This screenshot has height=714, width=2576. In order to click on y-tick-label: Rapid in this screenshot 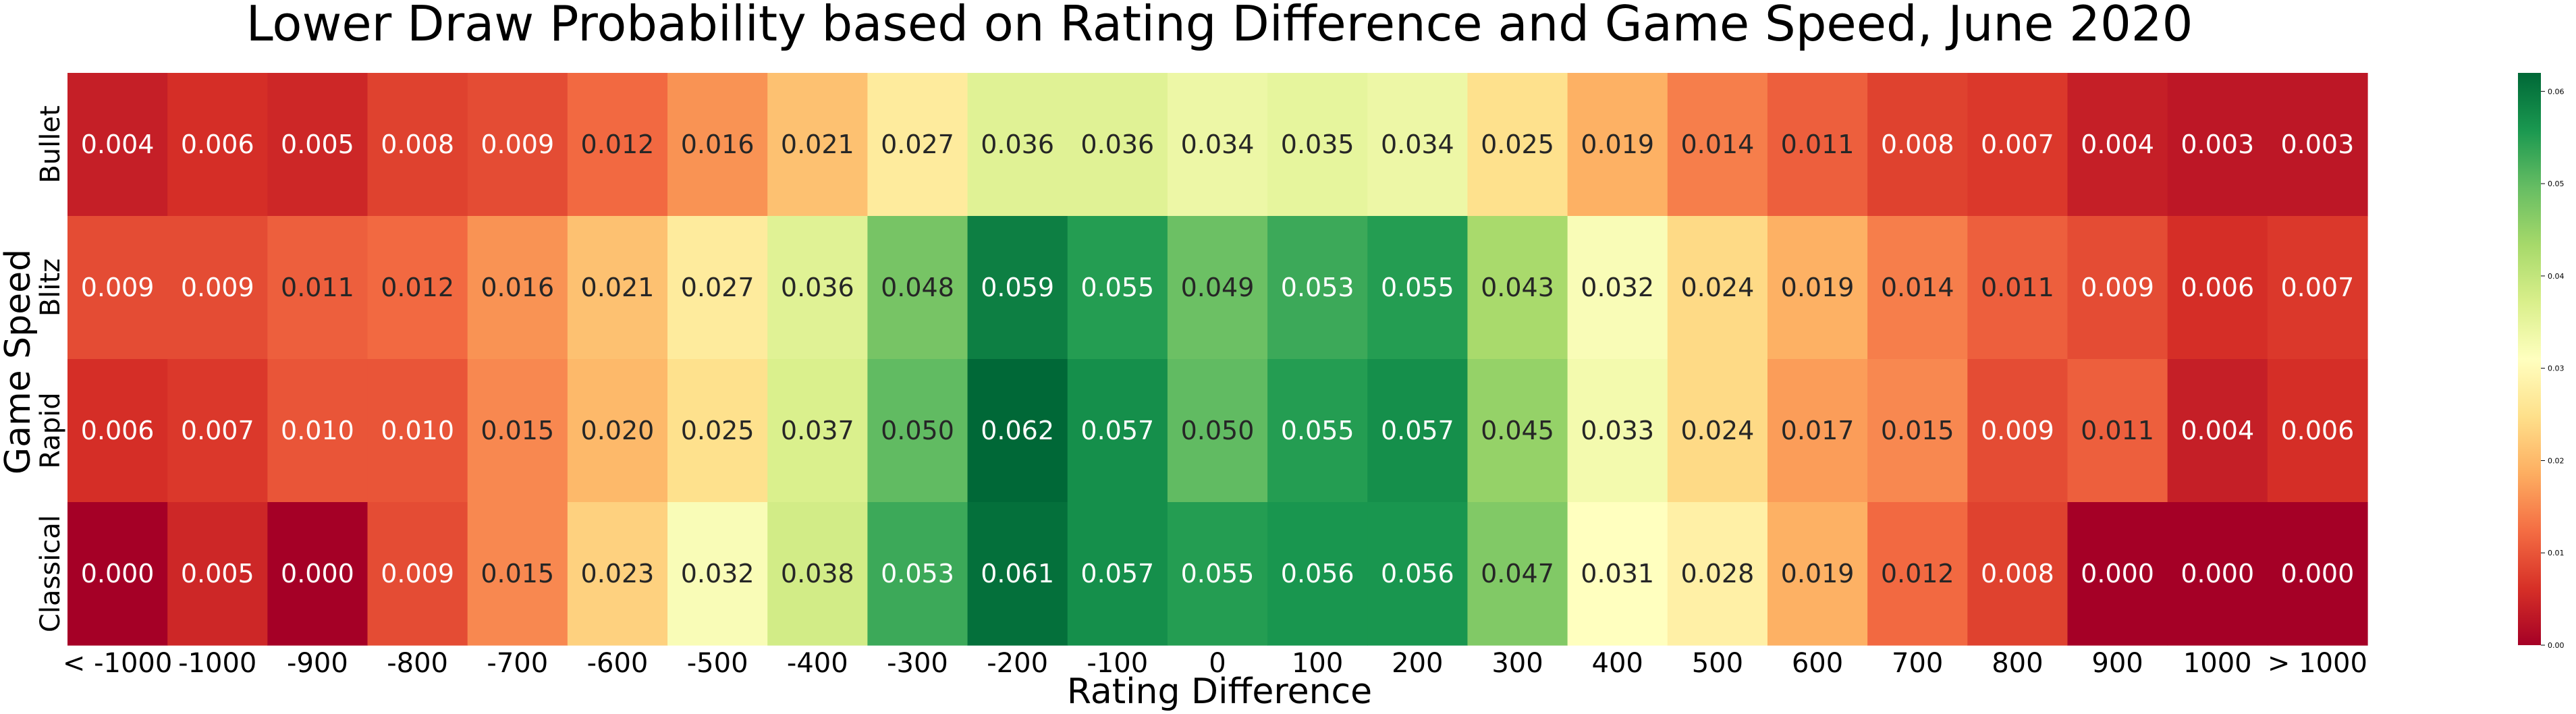, I will do `click(50, 430)`.